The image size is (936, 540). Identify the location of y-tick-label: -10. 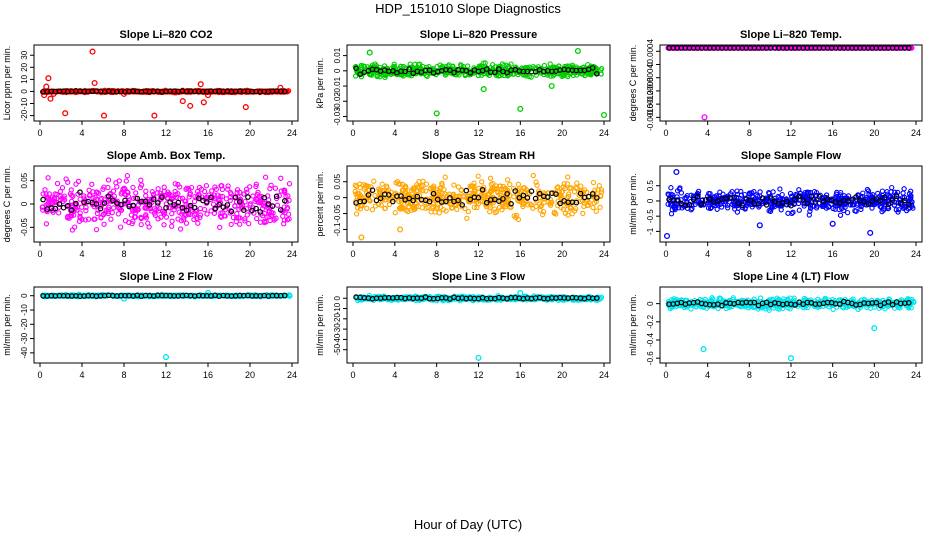
(337, 308).